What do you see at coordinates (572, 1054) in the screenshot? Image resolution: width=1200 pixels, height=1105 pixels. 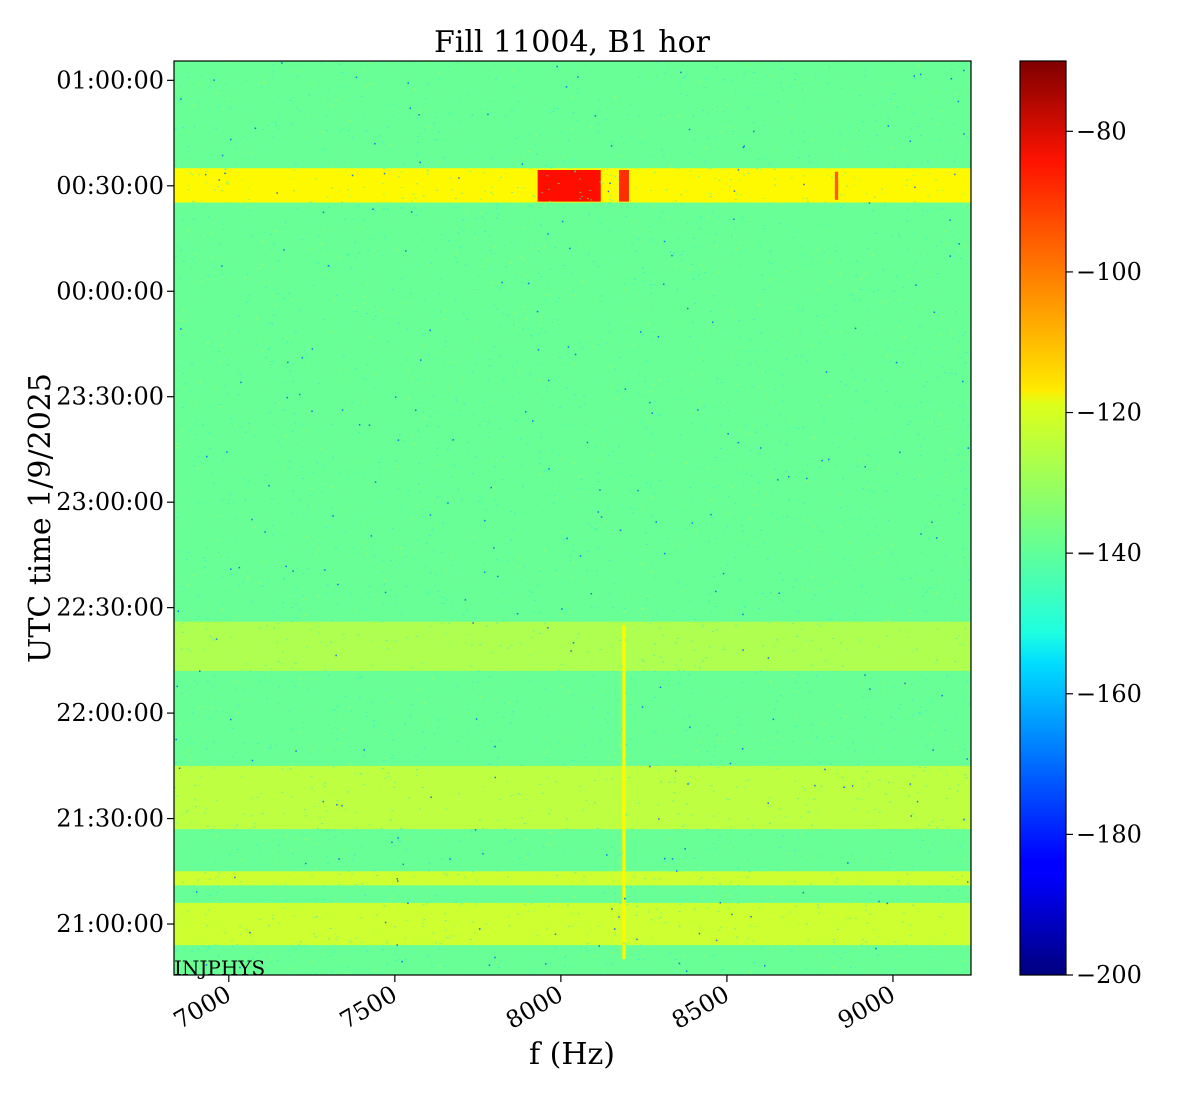 I see `x-axis-label: f (Hz)` at bounding box center [572, 1054].